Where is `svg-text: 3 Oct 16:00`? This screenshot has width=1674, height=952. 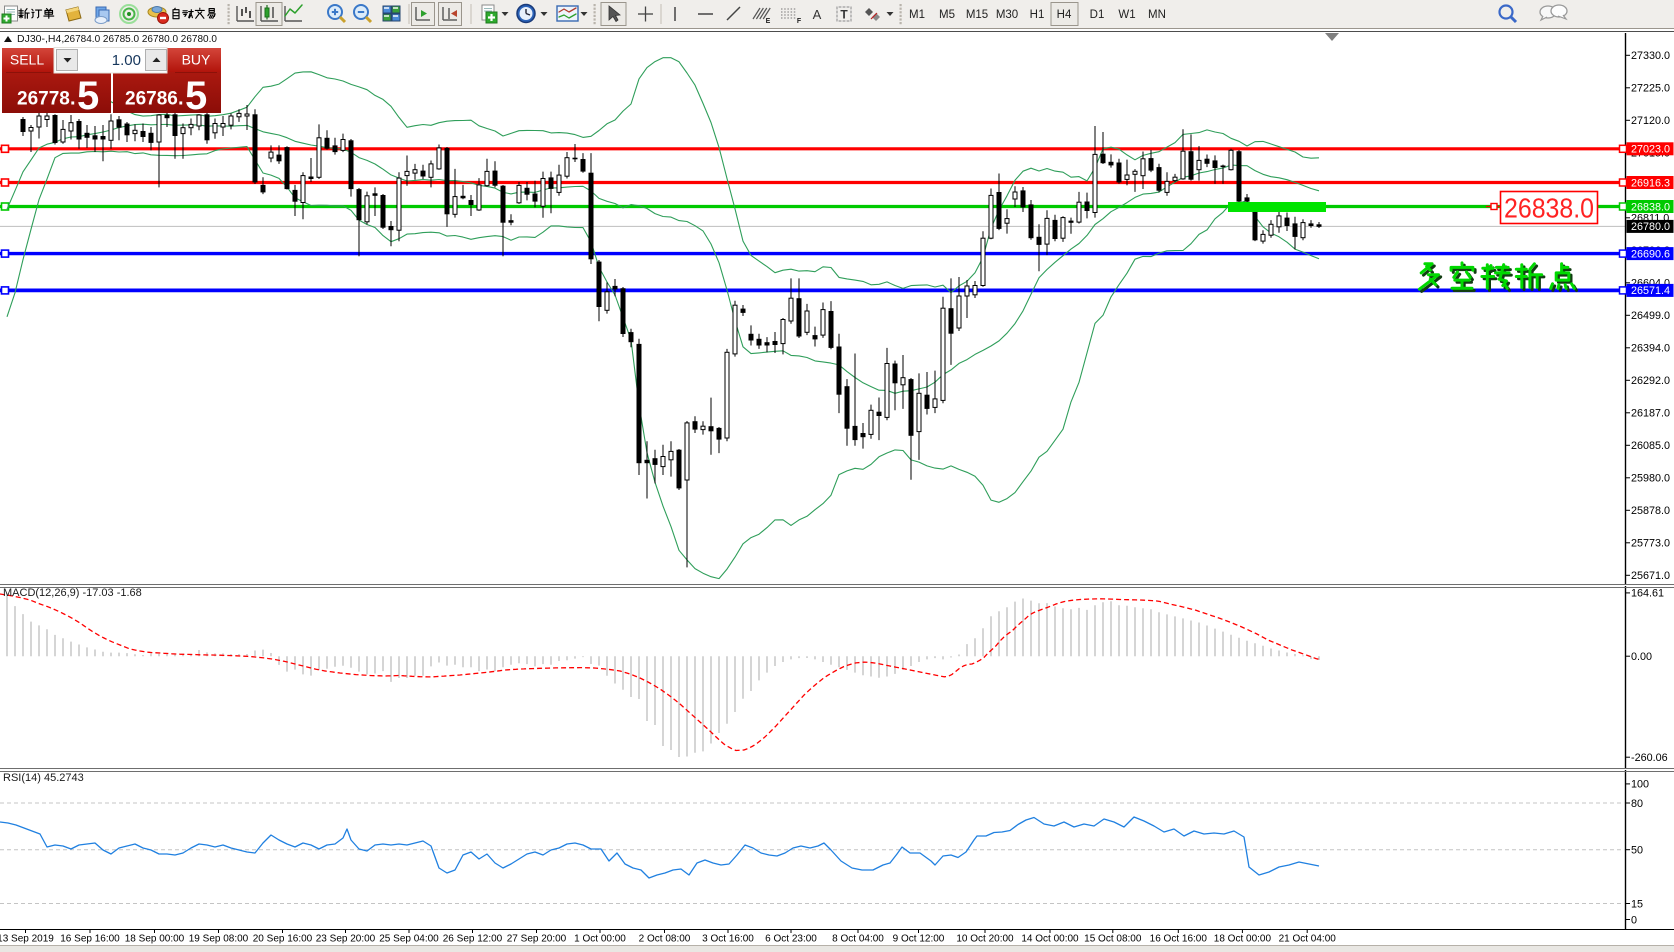
svg-text: 3 Oct 16:00 is located at coordinates (728, 939).